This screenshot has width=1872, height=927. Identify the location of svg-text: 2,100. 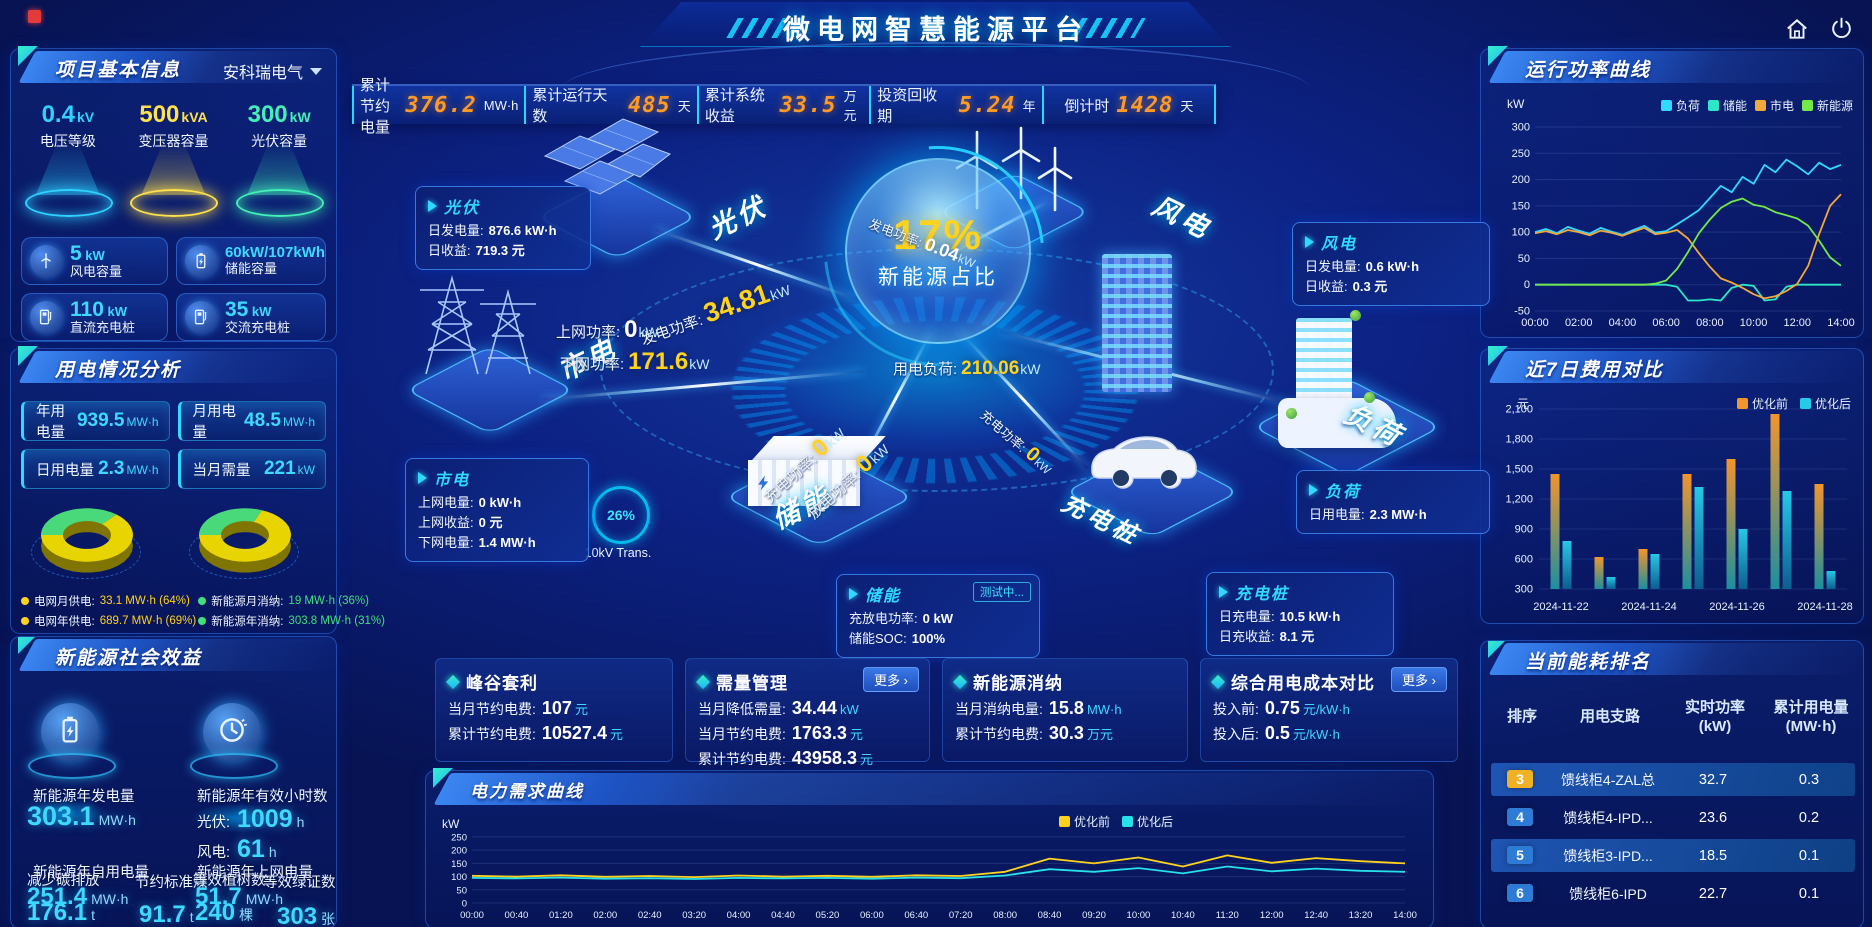
(1519, 410).